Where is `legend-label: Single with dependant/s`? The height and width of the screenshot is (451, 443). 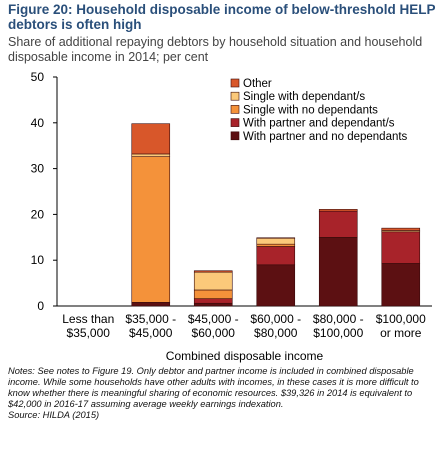 legend-label: Single with dependant/s is located at coordinates (304, 97).